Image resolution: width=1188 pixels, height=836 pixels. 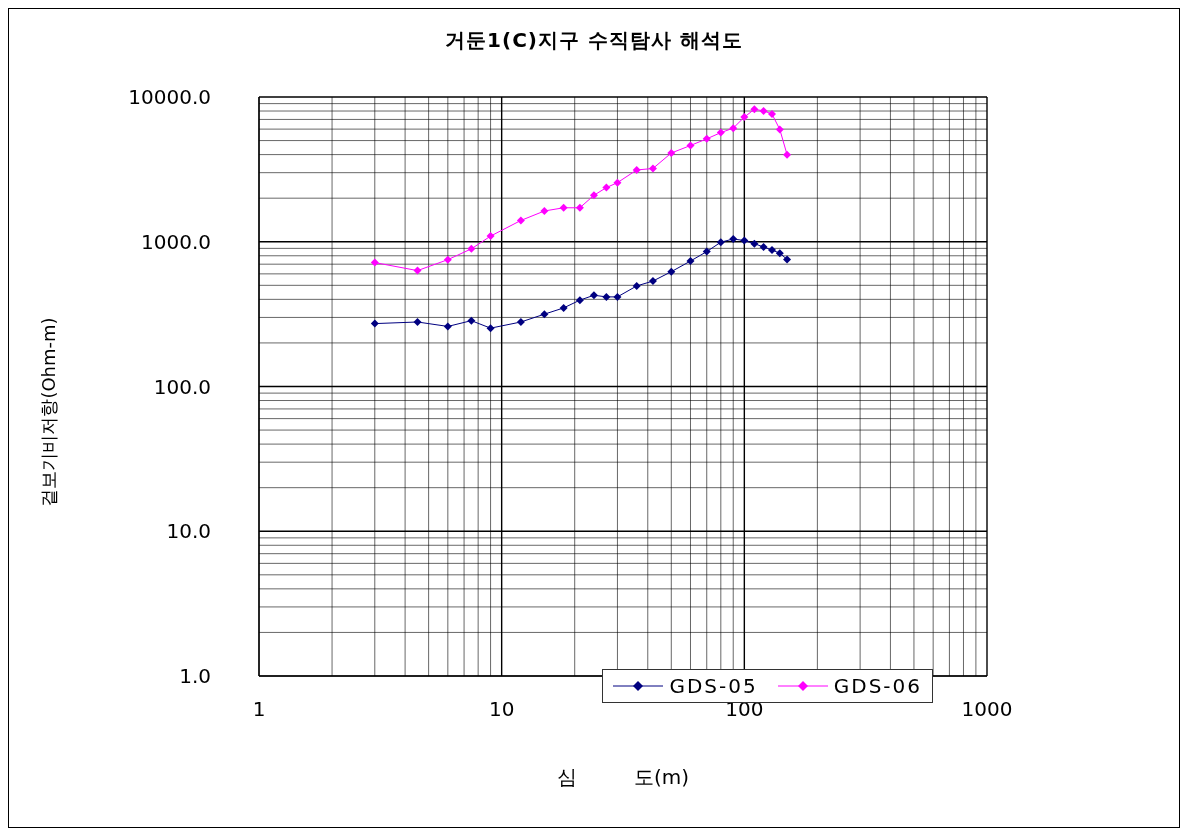 I want to click on y-tick-label: 10.0, so click(x=188, y=531).